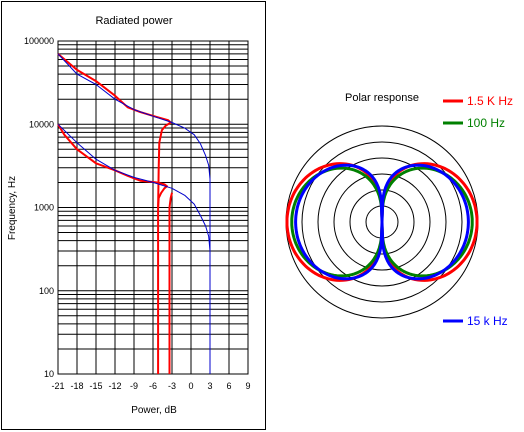  What do you see at coordinates (190, 386) in the screenshot?
I see `x-tick-label: 0` at bounding box center [190, 386].